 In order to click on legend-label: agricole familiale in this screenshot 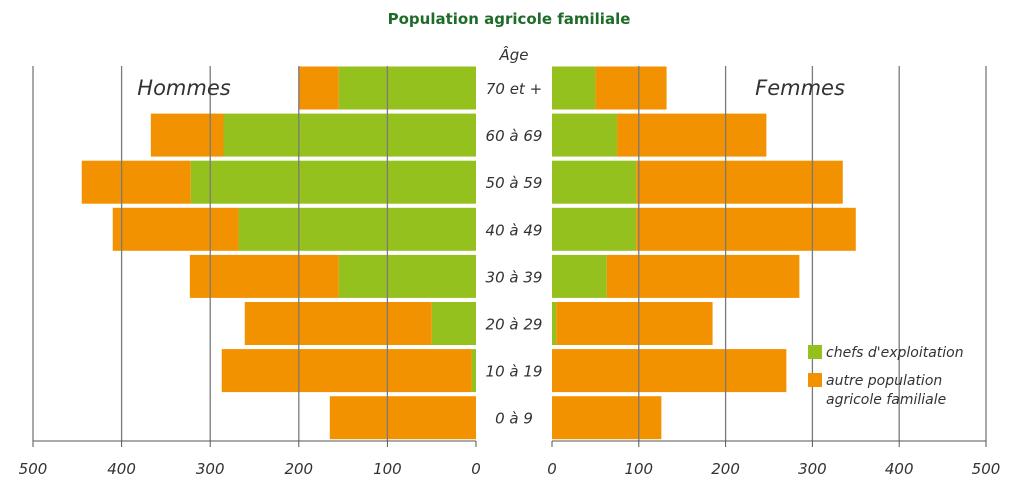, I will do `click(886, 400)`.